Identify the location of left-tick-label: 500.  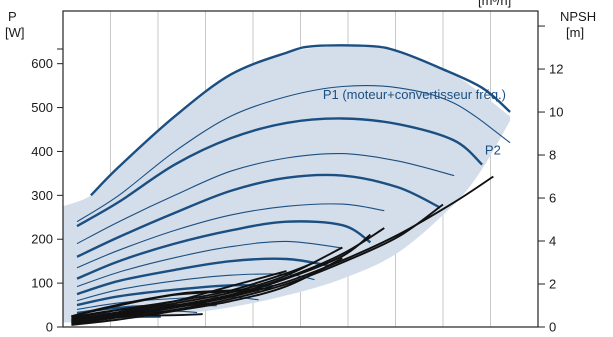
(42, 107).